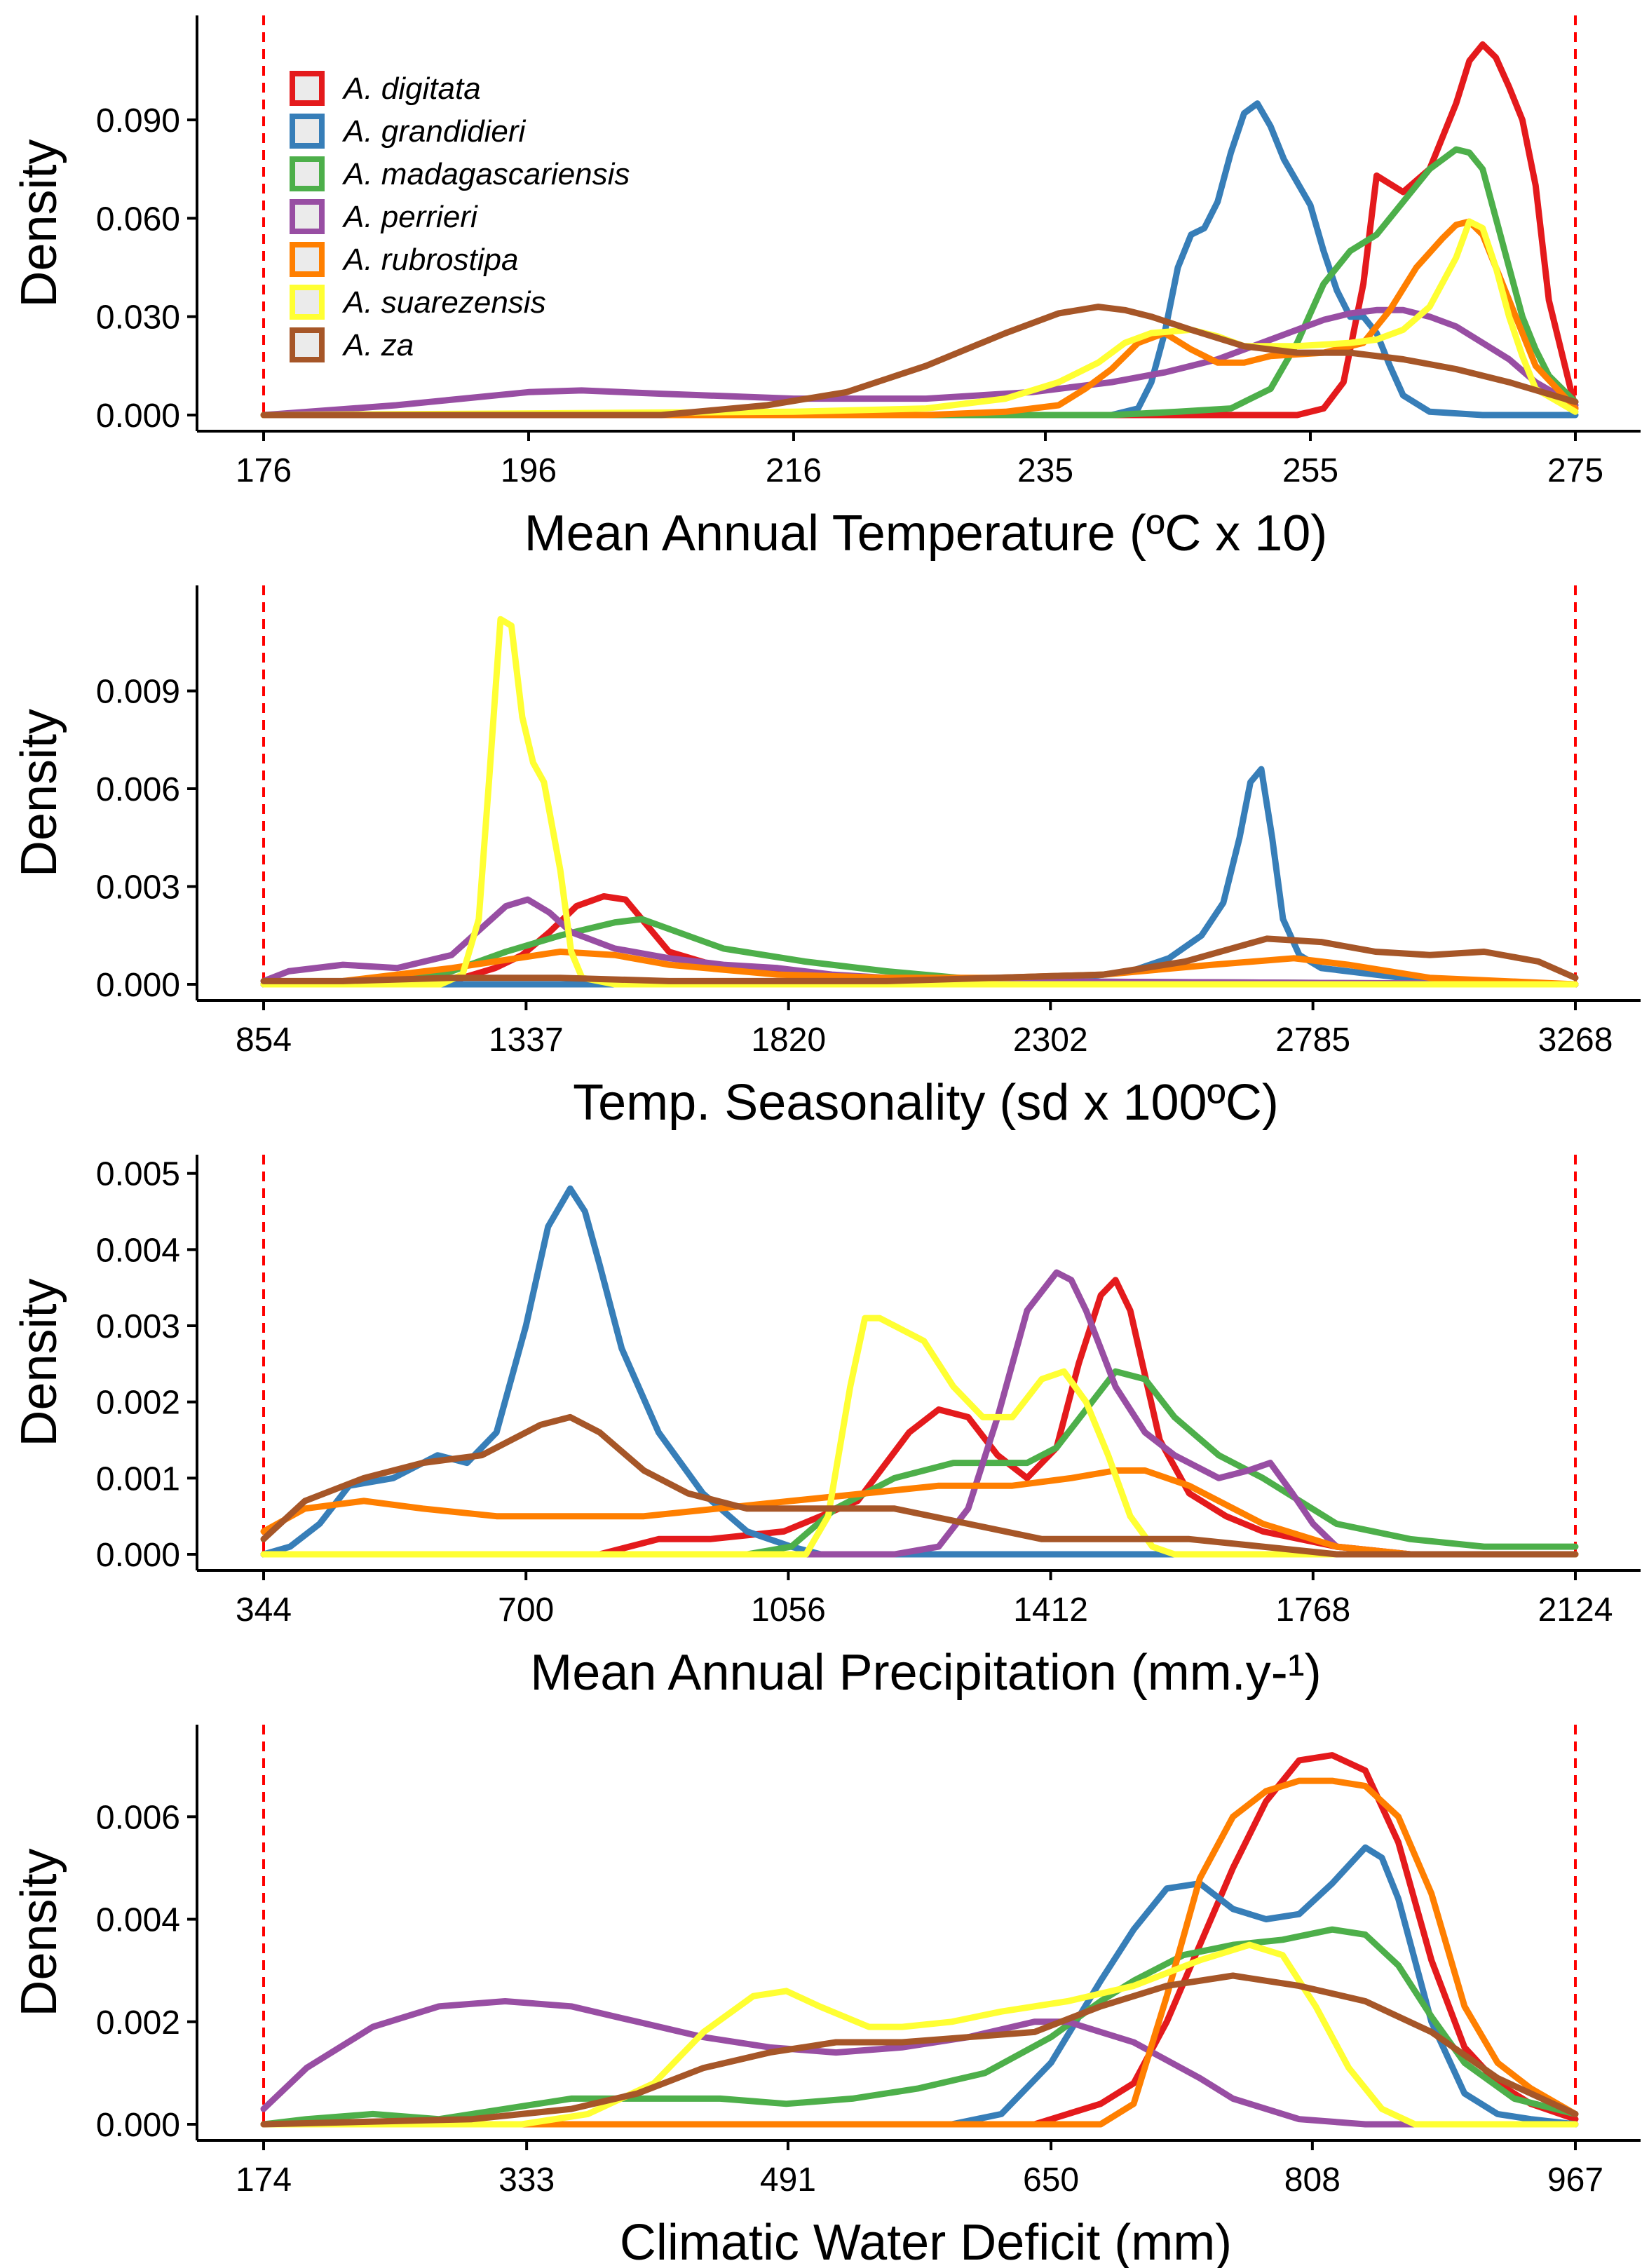 The width and height of the screenshot is (1649, 2268). What do you see at coordinates (526, 2180) in the screenshot?
I see `x-tick-label: 333` at bounding box center [526, 2180].